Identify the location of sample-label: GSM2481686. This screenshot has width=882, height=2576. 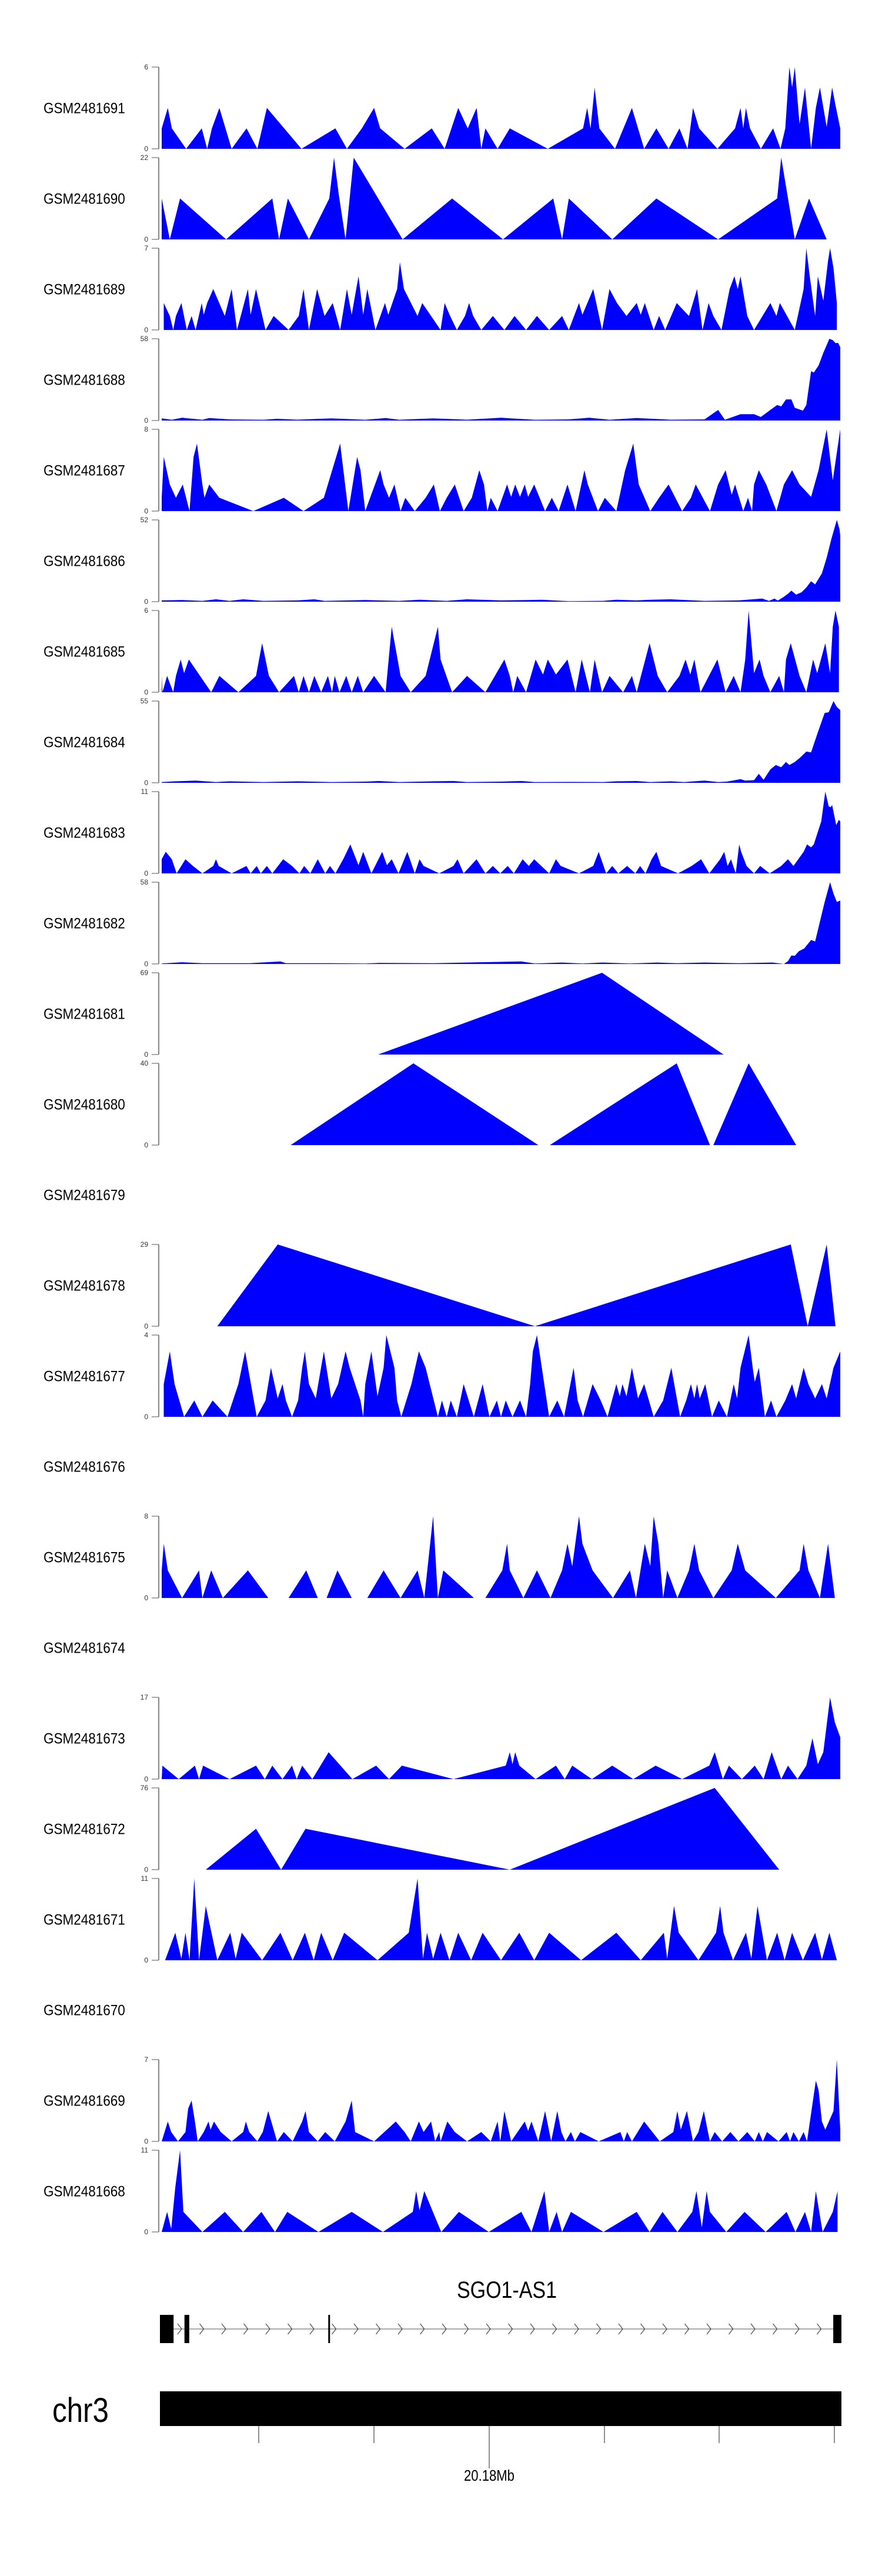
(84, 561).